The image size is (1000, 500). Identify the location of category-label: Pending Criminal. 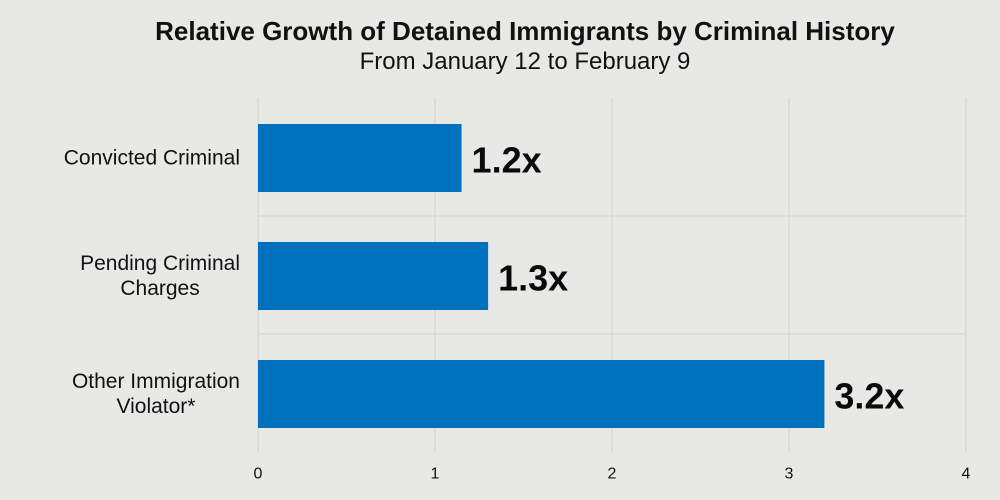
(160, 263).